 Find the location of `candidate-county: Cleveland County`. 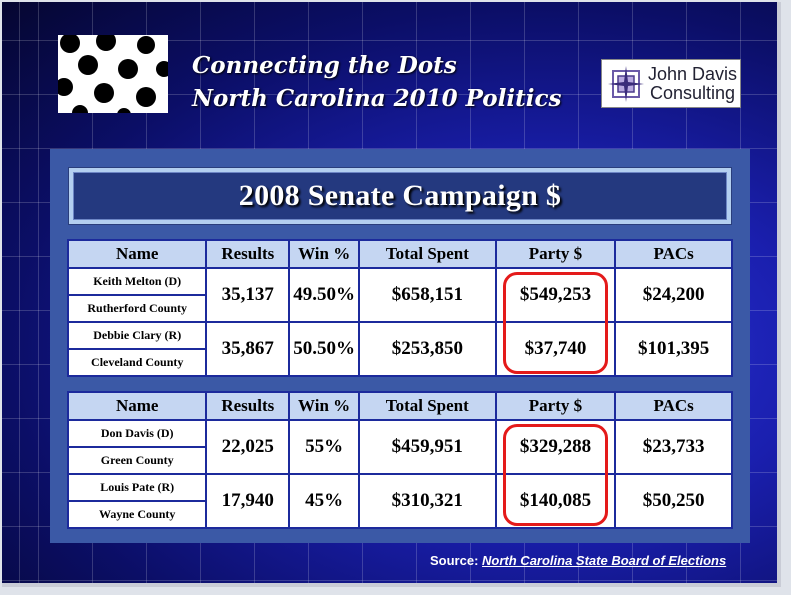

candidate-county: Cleveland County is located at coordinates (137, 362).